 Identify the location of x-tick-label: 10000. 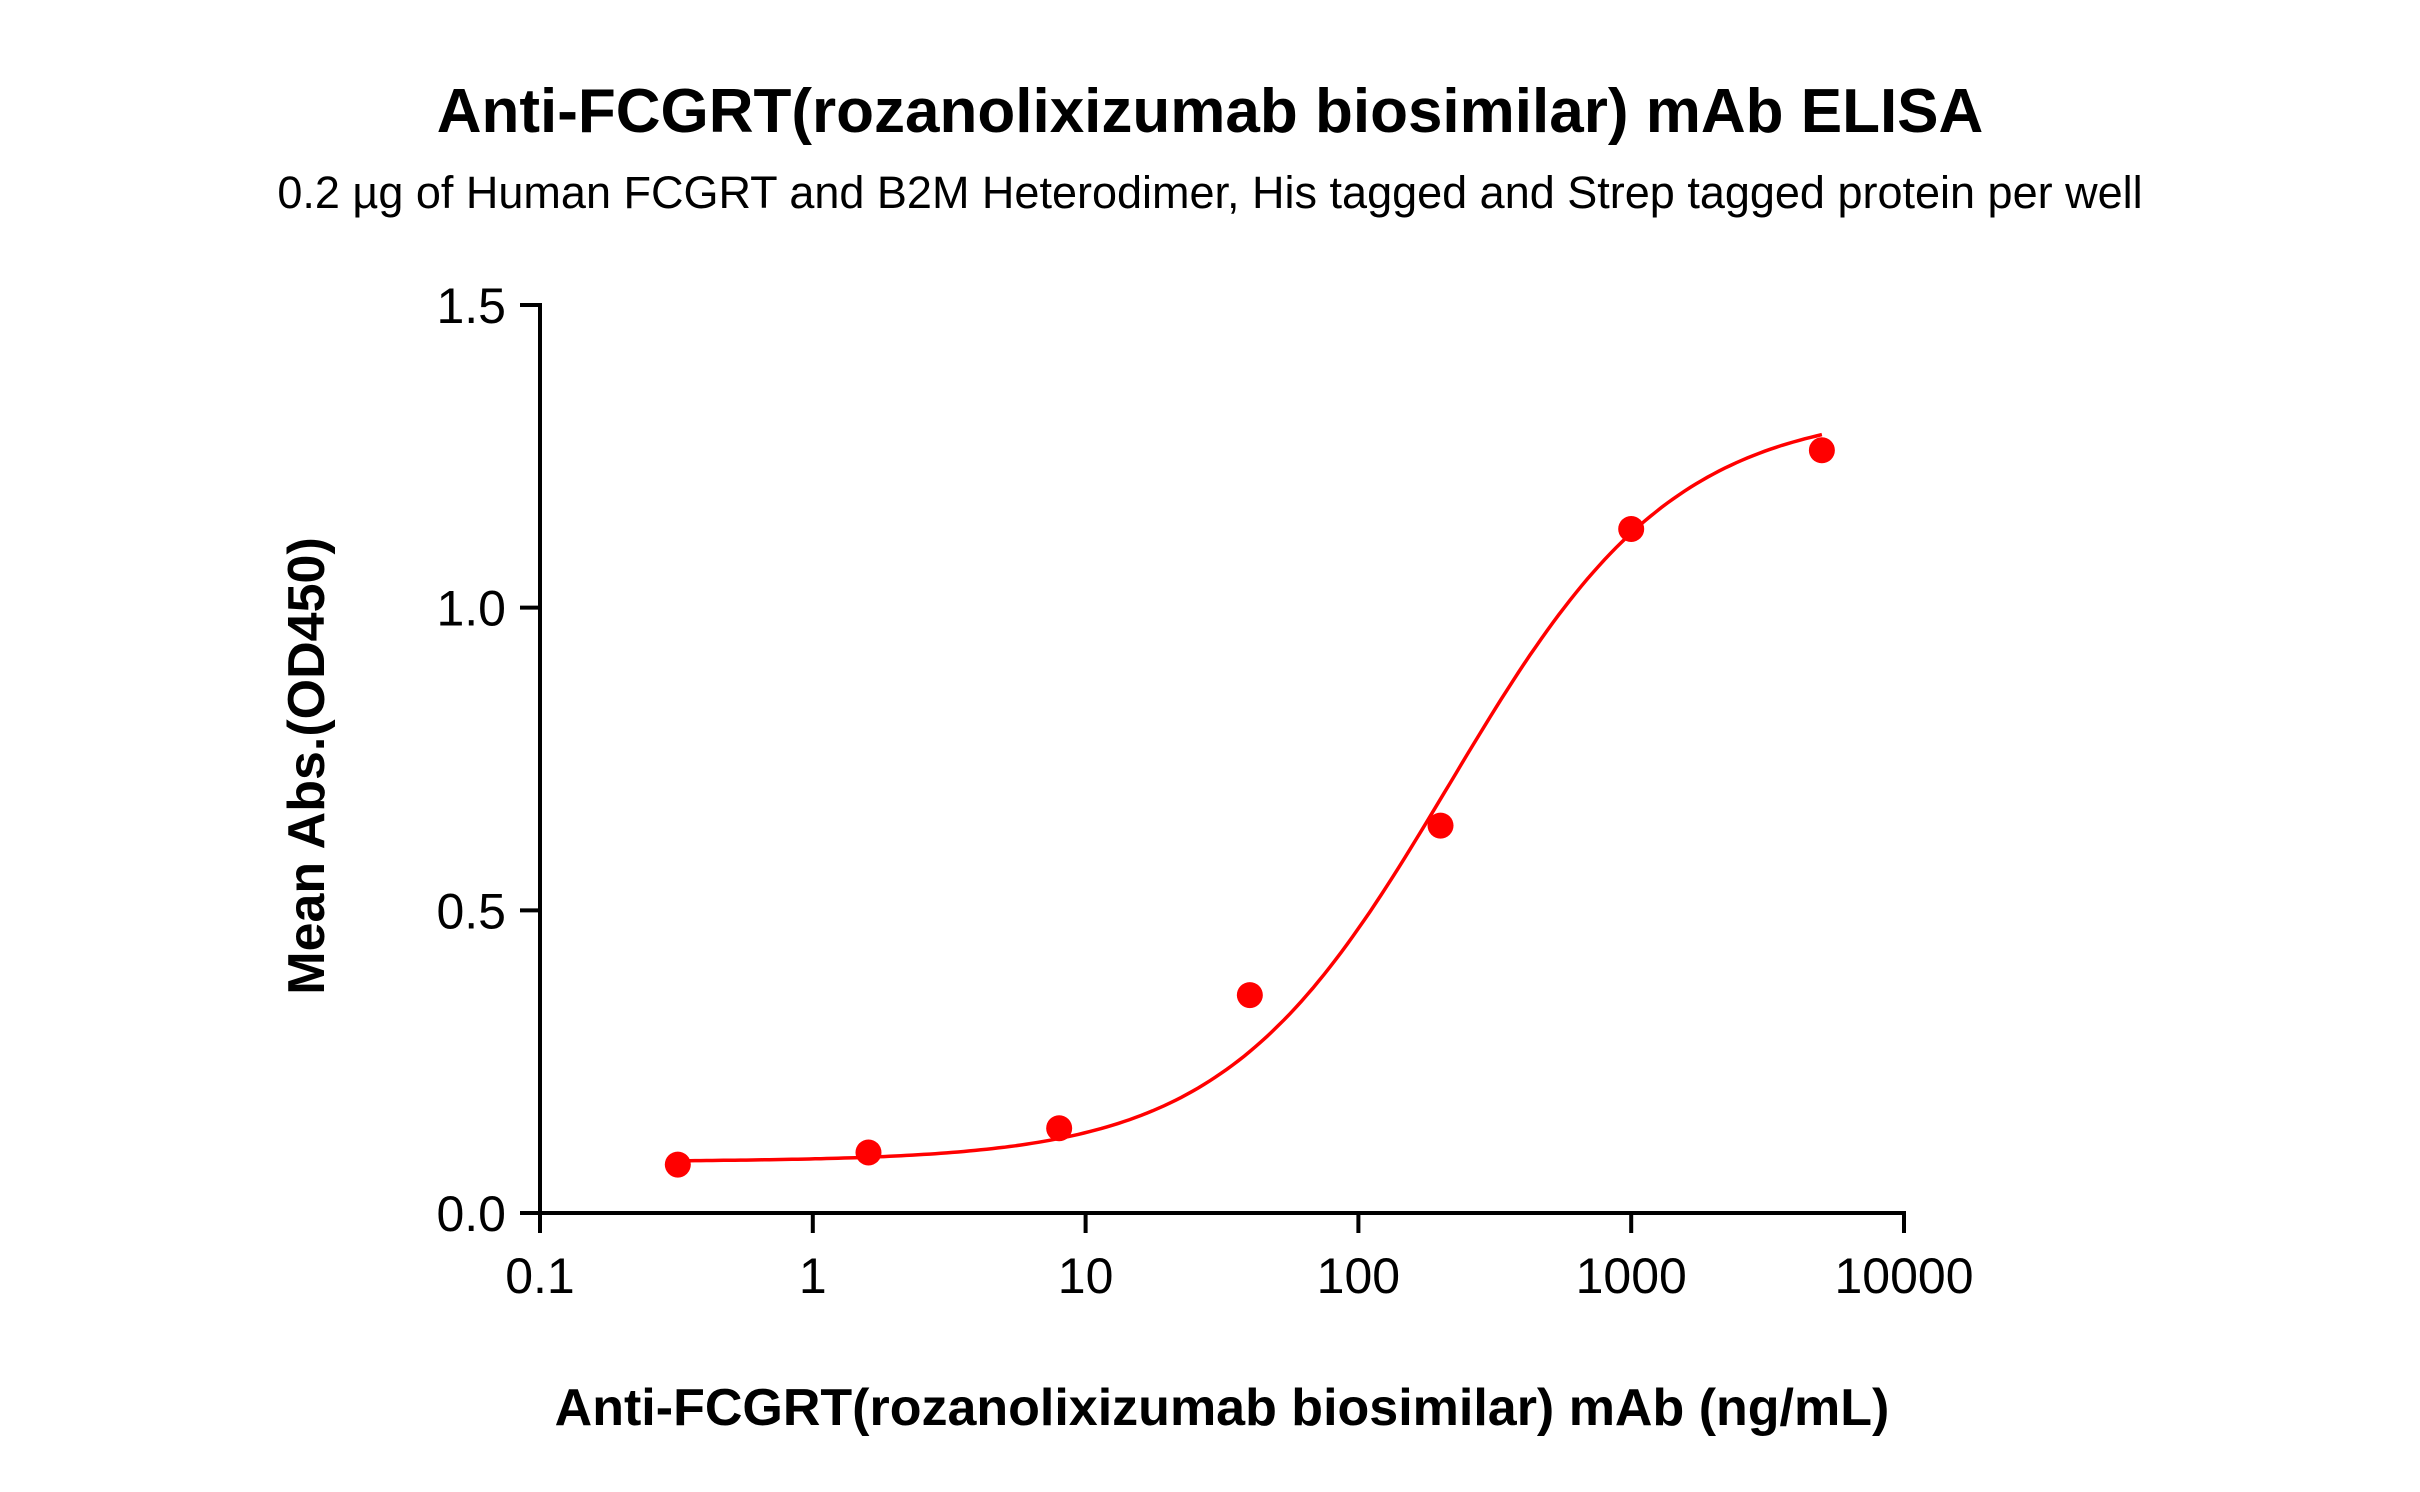
(1903, 1276).